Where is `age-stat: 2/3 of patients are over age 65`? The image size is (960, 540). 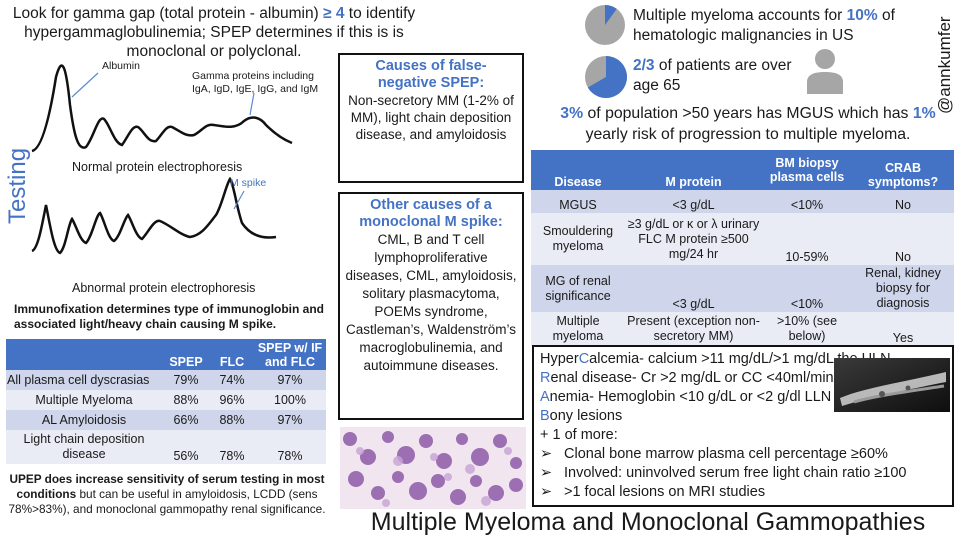 age-stat: 2/3 of patients are over age 65 is located at coordinates (712, 75).